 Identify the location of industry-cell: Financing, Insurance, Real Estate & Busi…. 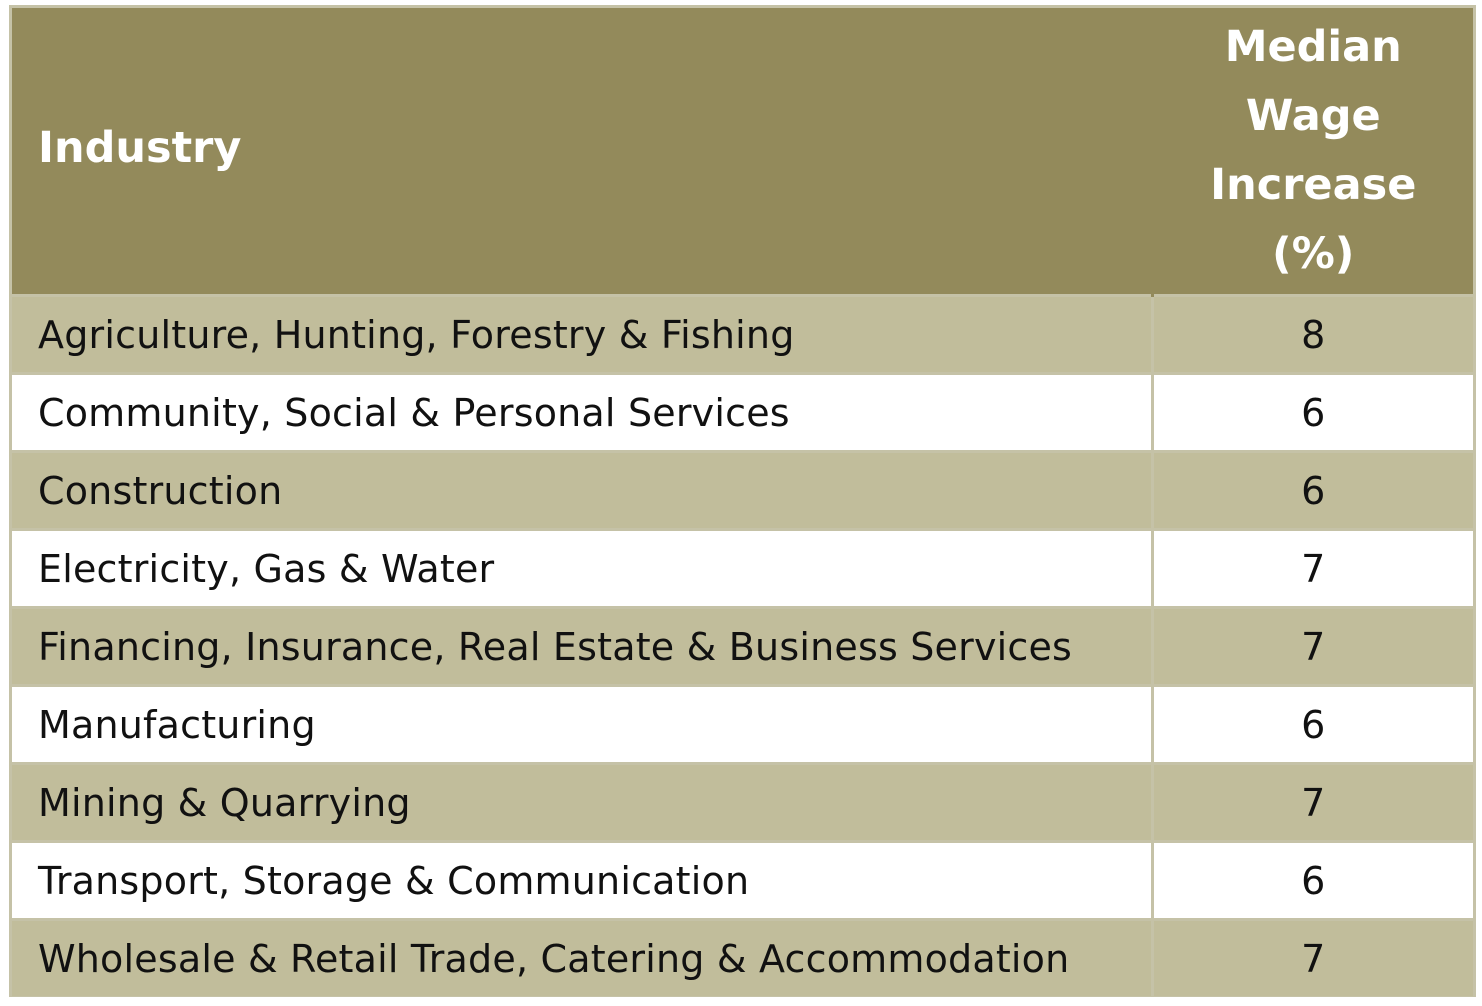
(582, 646).